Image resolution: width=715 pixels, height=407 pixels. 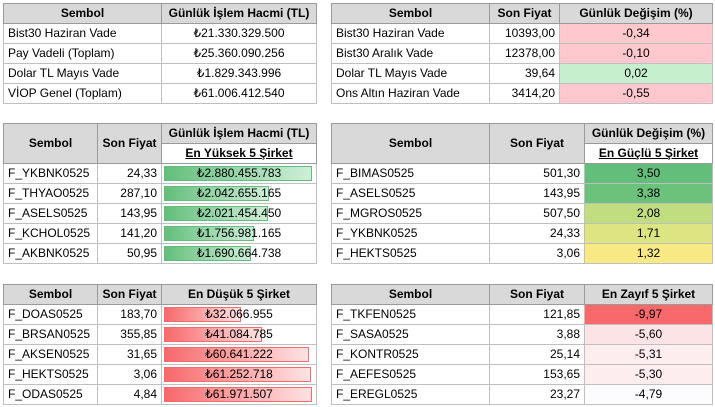 I want to click on table-row: F_TKFEN0525 121,85 -9,97, so click(x=522, y=314).